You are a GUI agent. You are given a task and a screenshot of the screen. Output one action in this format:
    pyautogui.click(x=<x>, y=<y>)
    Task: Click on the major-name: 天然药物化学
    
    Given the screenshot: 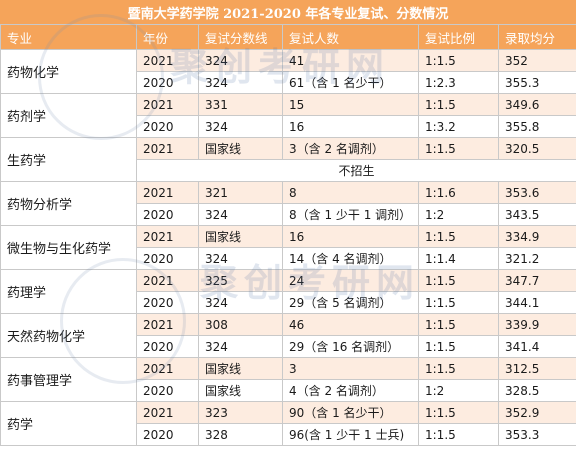 What is the action you would take?
    pyautogui.click(x=68, y=335)
    